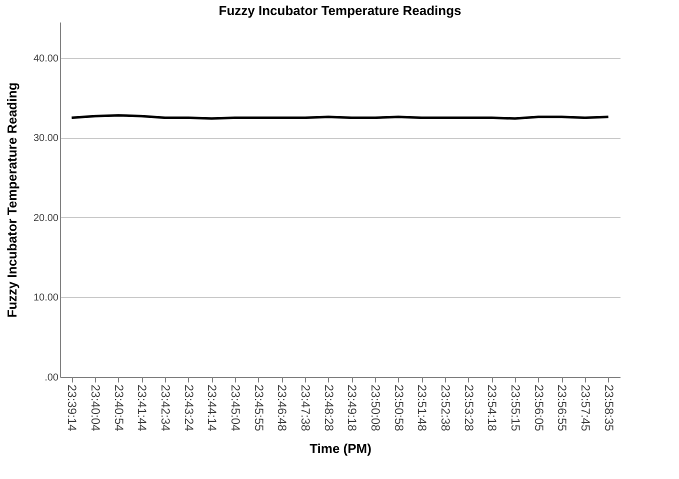  I want to click on x-tick-label: 23:46:48, so click(282, 408).